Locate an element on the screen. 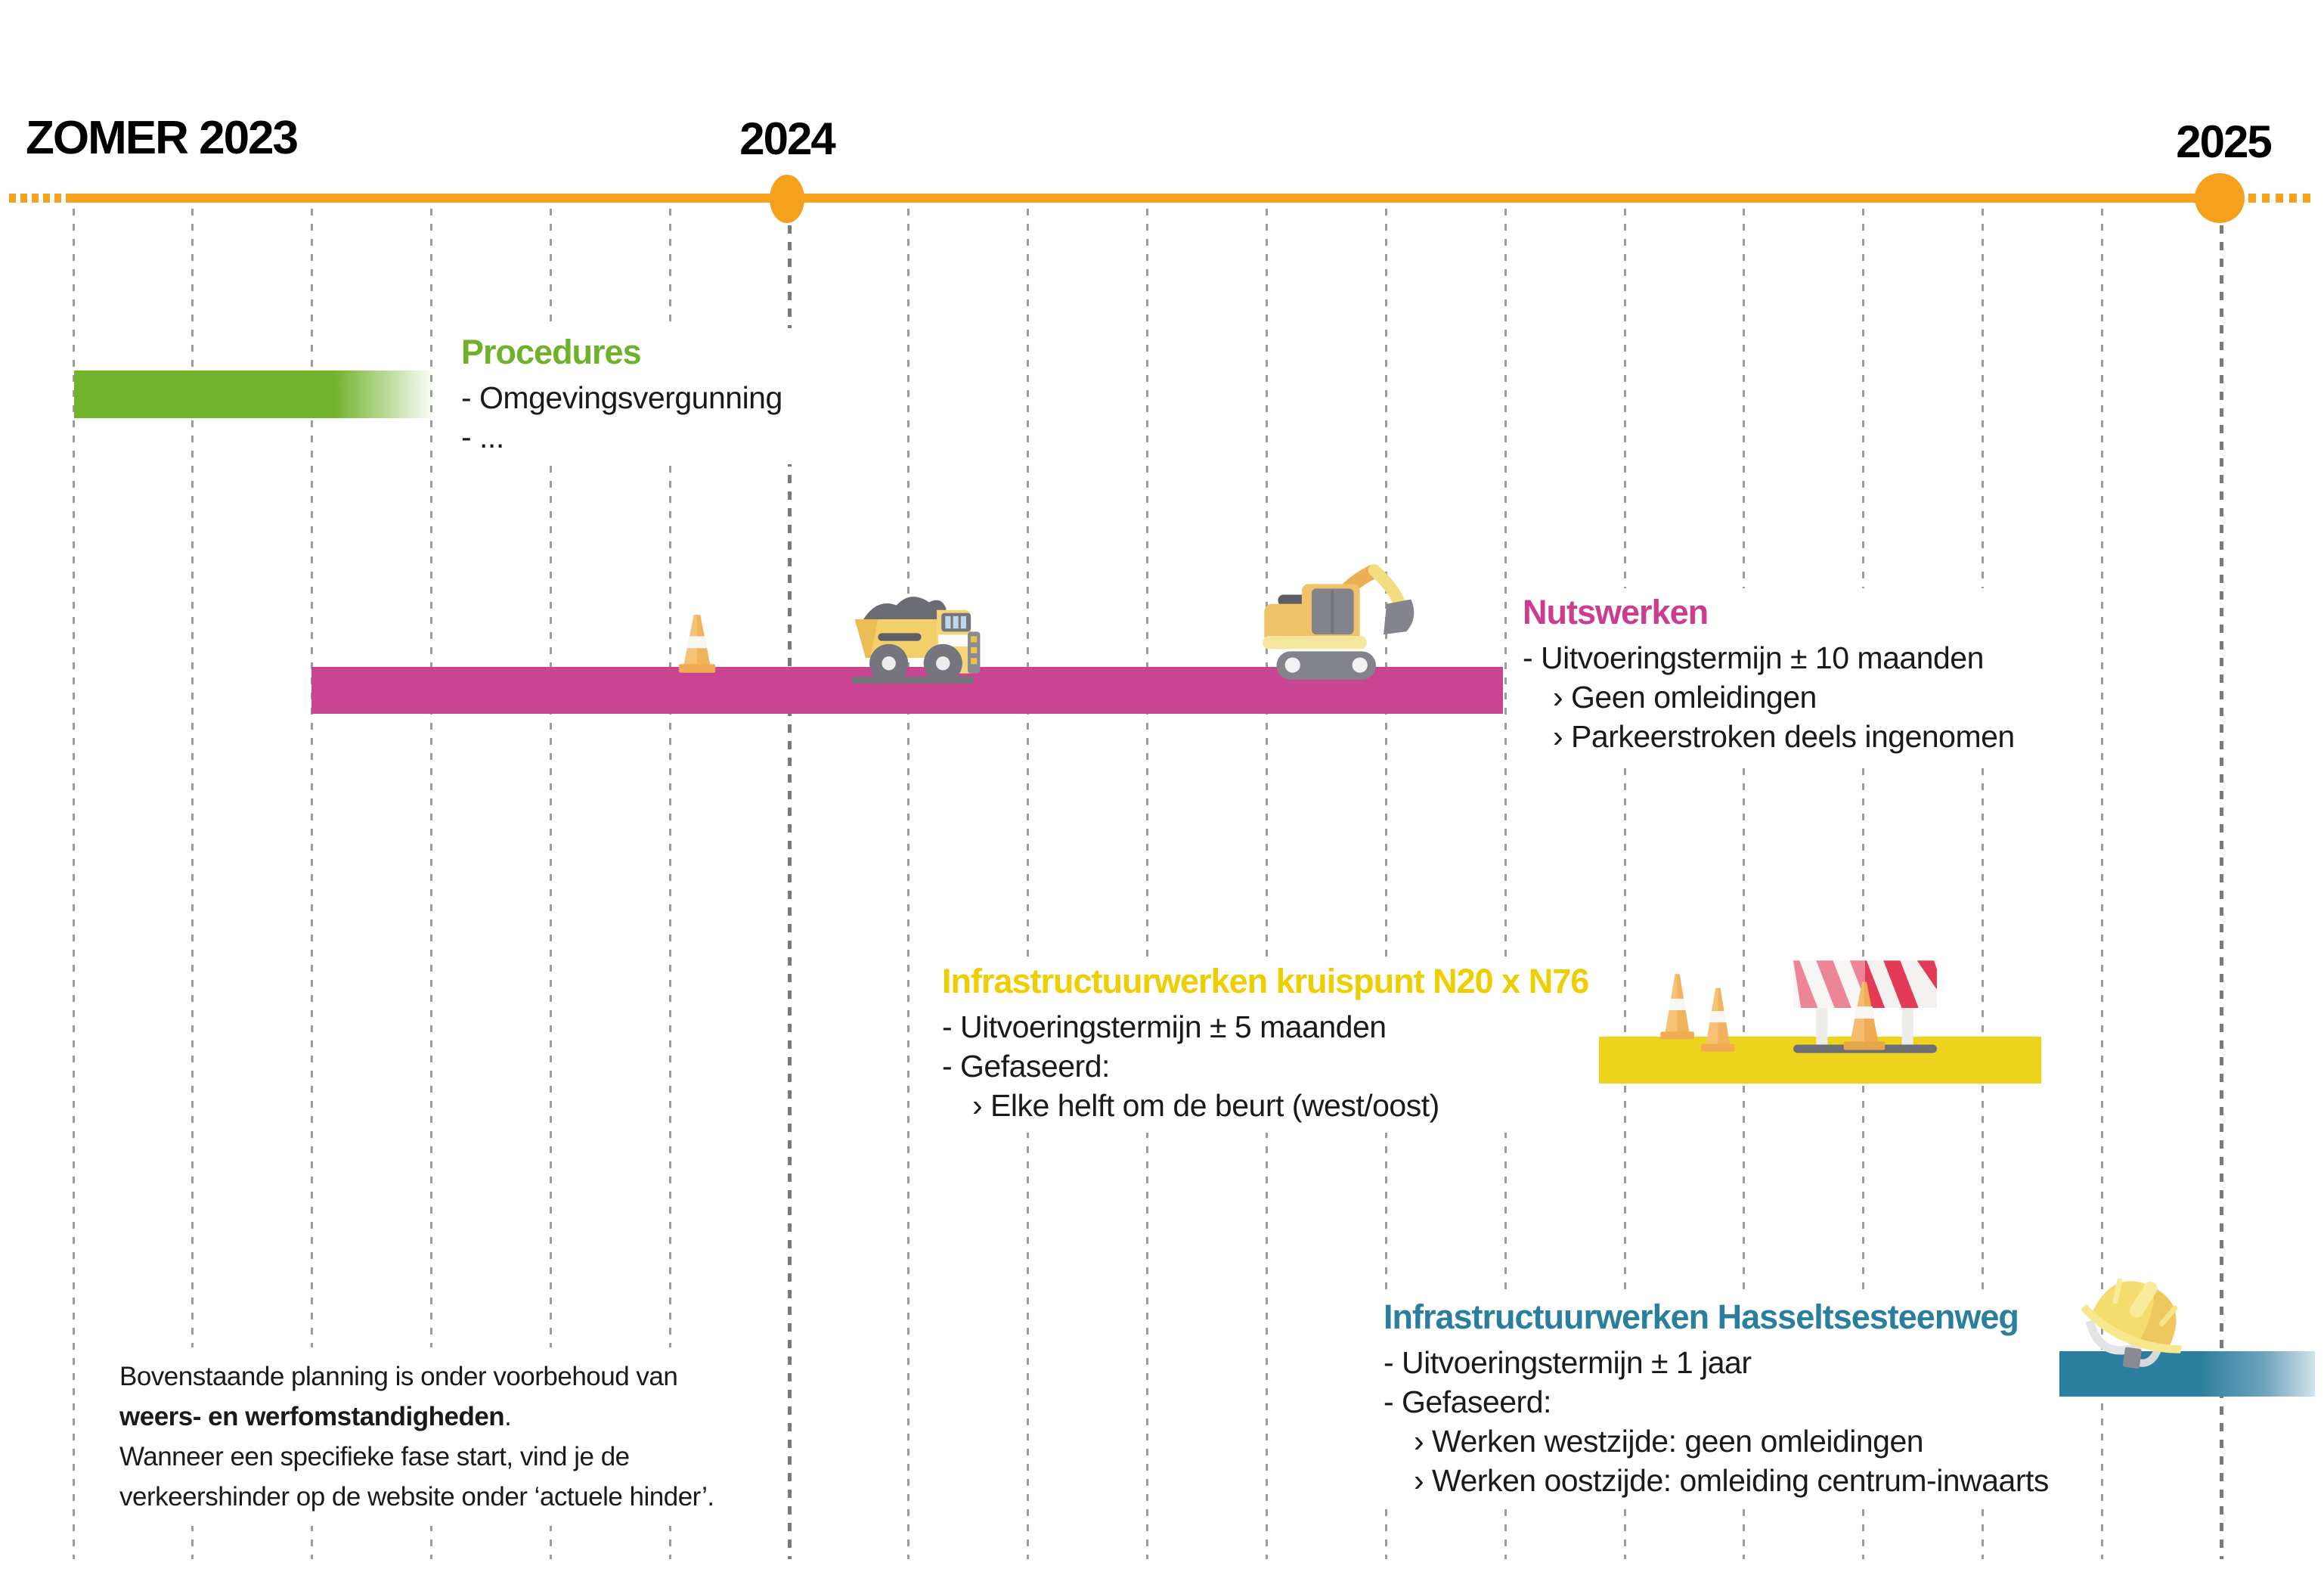 This screenshot has width=2324, height=1572. timeline-marker-2025 is located at coordinates (2220, 198).